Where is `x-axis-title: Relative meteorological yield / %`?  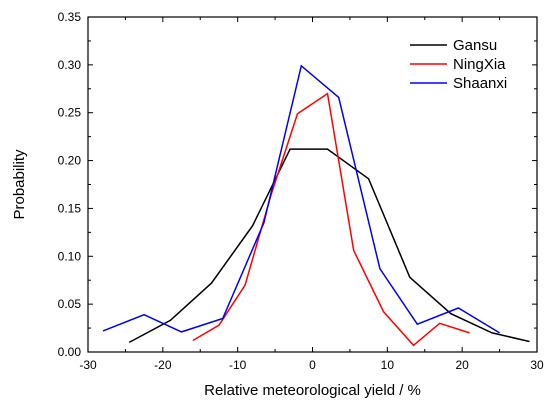
x-axis-title: Relative meteorological yield / % is located at coordinates (312, 390).